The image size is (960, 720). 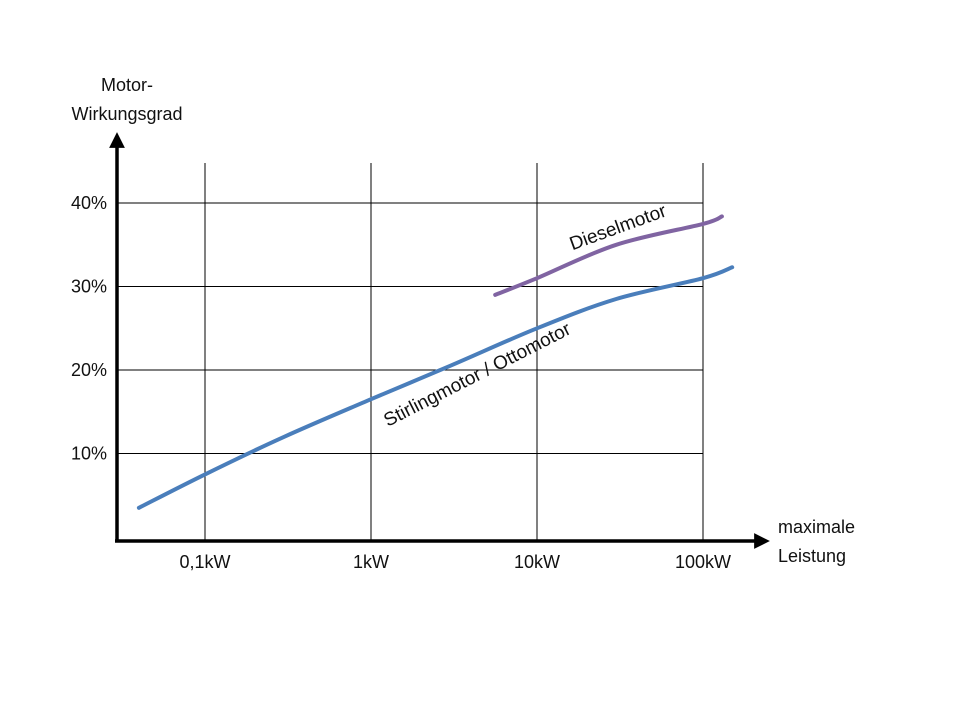 I want to click on y-tick-label: 40%, so click(x=89, y=203).